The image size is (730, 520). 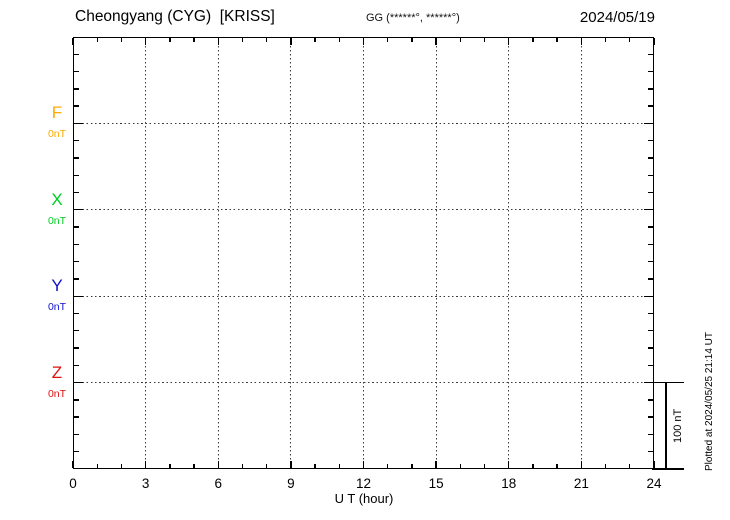 I want to click on x-tick-label: 18, so click(x=509, y=483).